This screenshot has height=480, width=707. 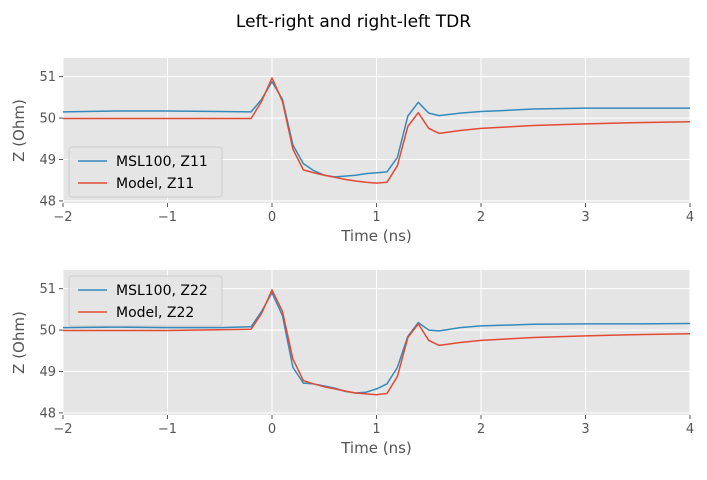 What do you see at coordinates (19, 130) in the screenshot?
I see `chart-0-y-axis-label: Z (Ohm)` at bounding box center [19, 130].